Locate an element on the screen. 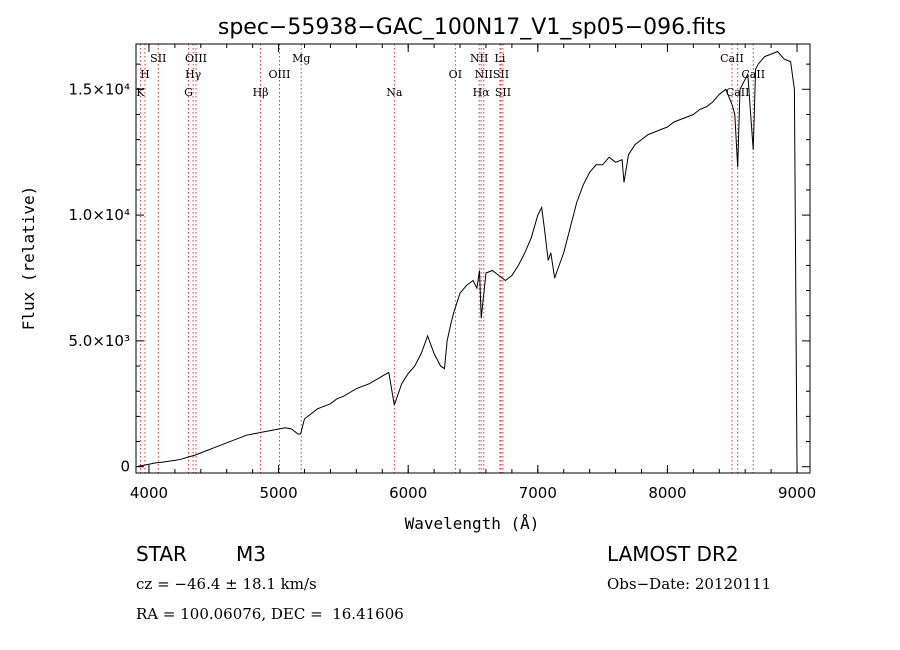 The width and height of the screenshot is (900, 650). line-label-19: CaII is located at coordinates (753, 74).